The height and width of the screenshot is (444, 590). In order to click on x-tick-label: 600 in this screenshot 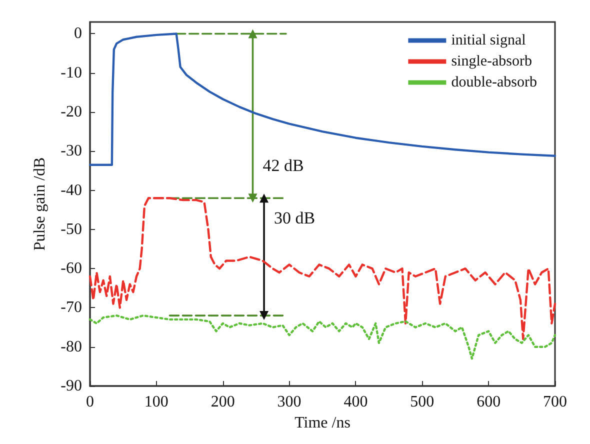, I will do `click(488, 402)`.